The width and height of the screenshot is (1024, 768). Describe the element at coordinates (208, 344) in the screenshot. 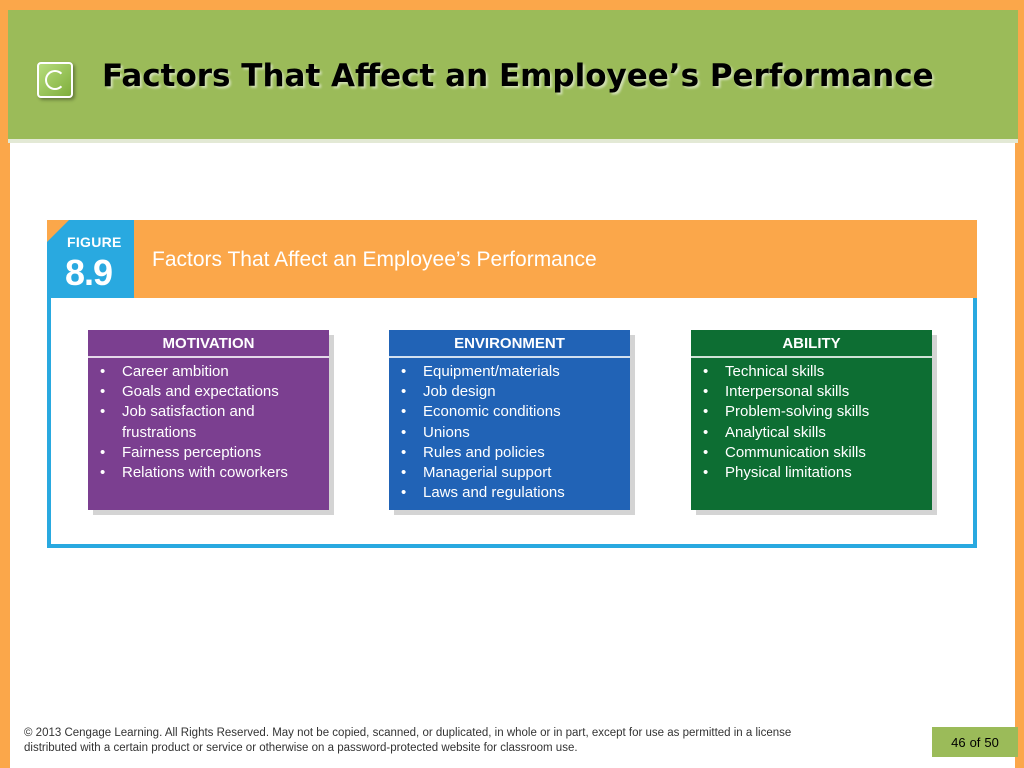

I see `motivation-heading: MOTIVATION` at that location.